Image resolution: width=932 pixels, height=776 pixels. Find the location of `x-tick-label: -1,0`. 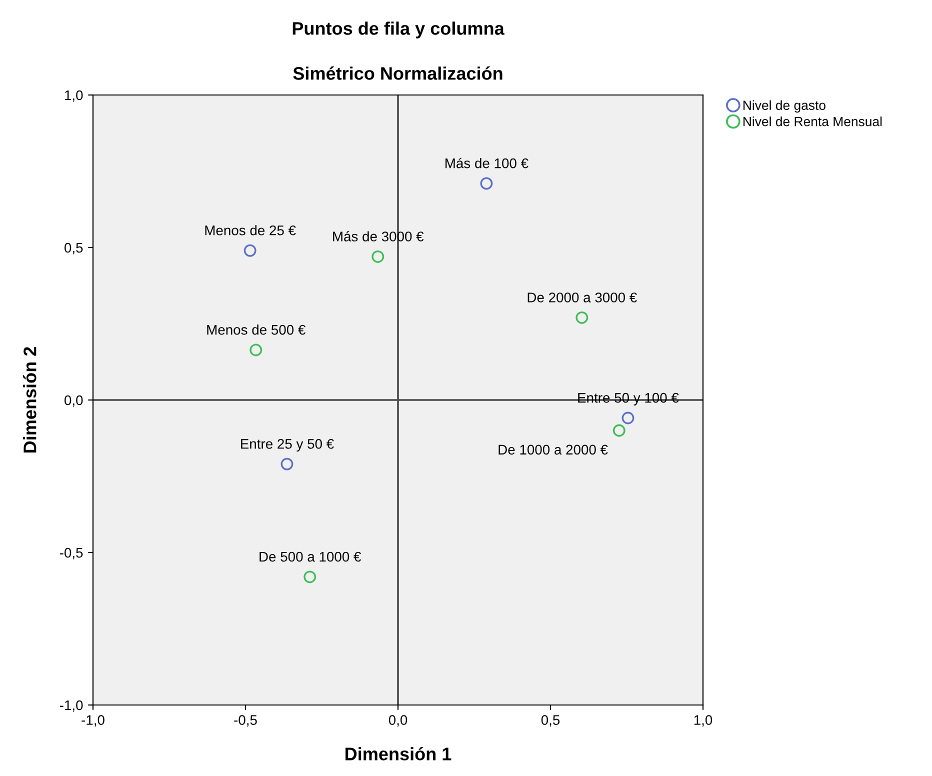

x-tick-label: -1,0 is located at coordinates (93, 721).